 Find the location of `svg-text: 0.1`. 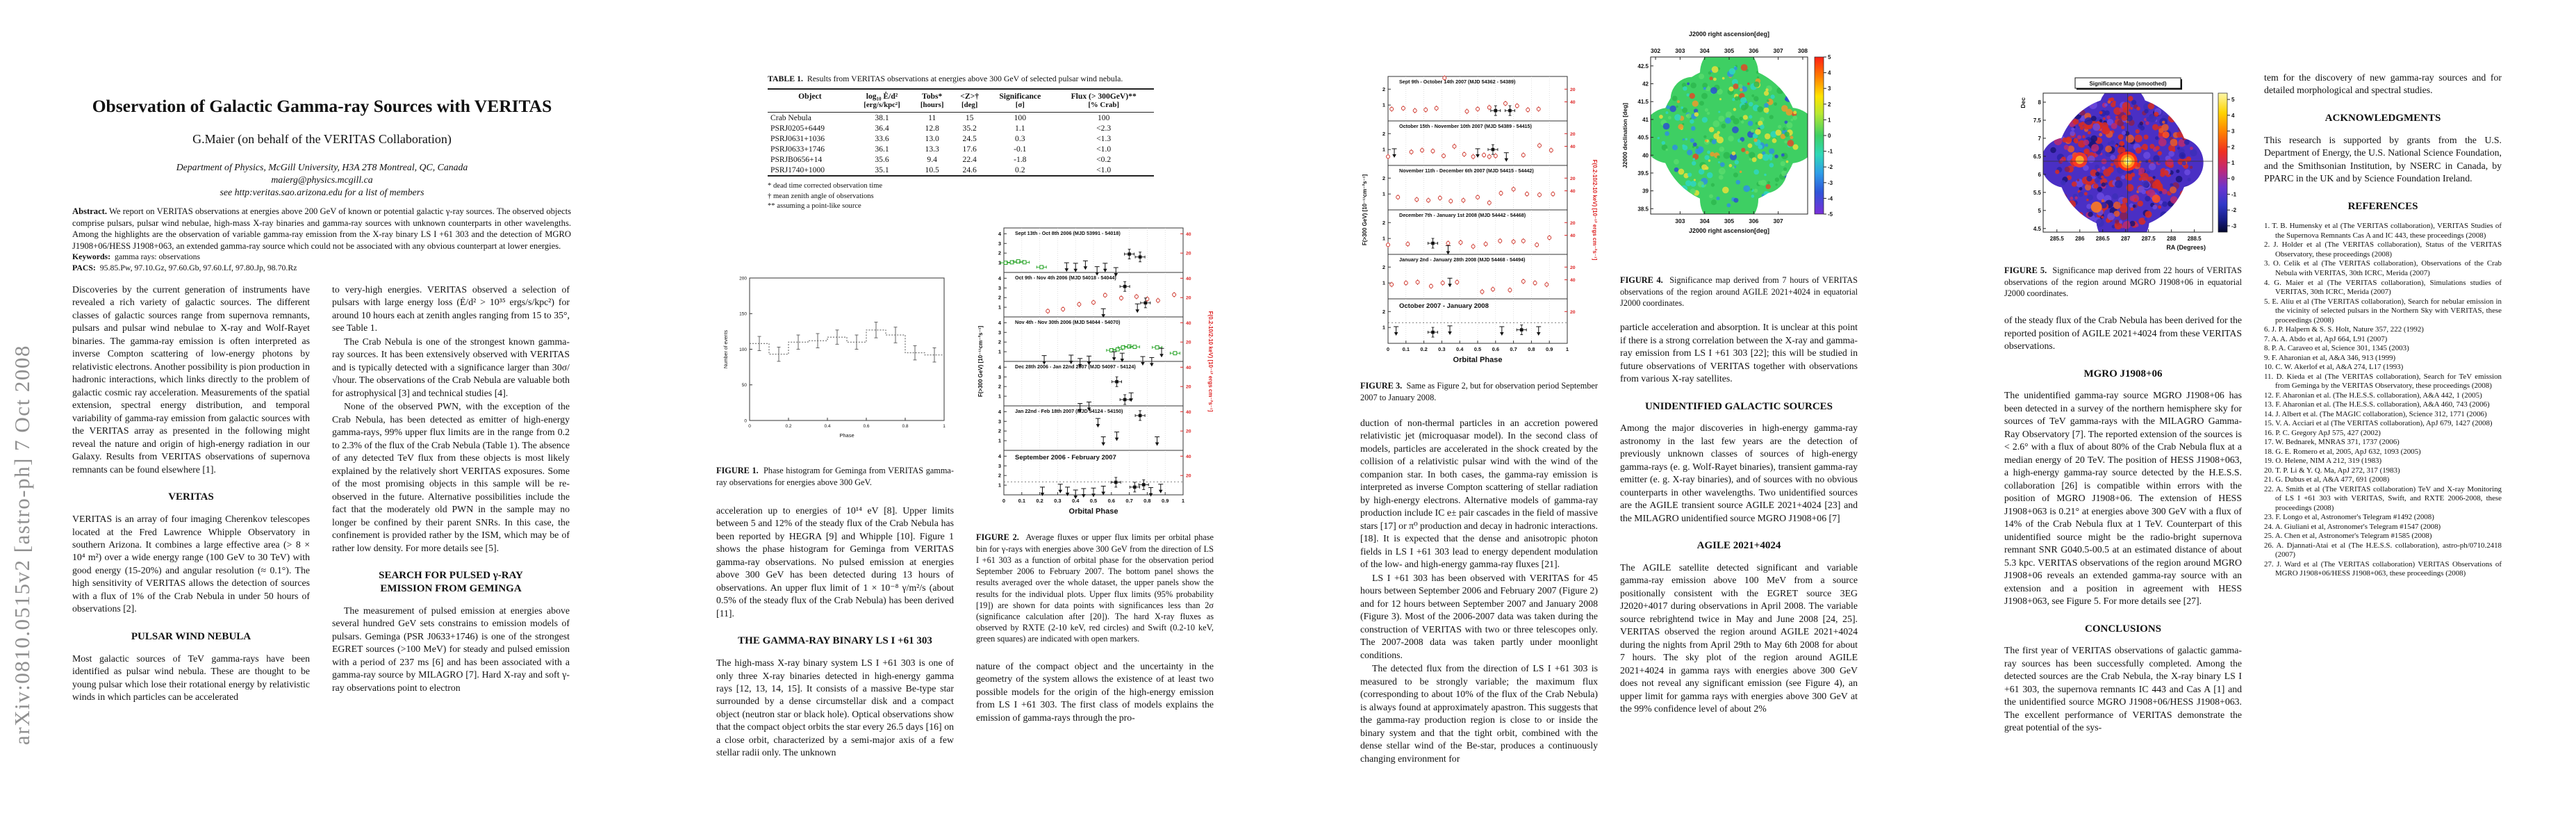

svg-text: 0.1 is located at coordinates (1022, 501).